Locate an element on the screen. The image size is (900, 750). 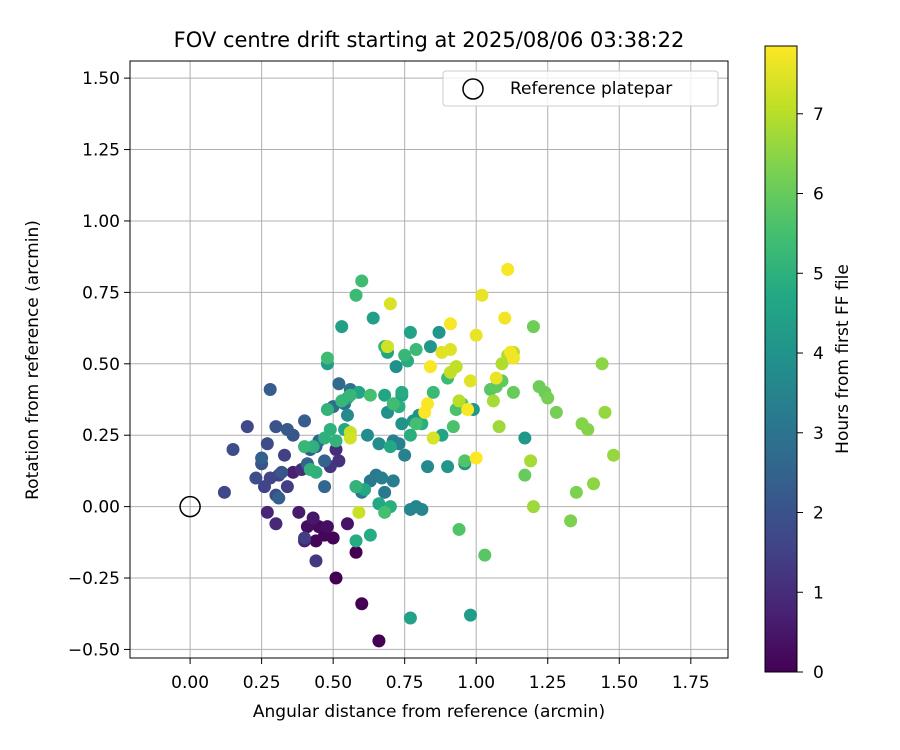
reference-platepar-marker is located at coordinates (190, 506).